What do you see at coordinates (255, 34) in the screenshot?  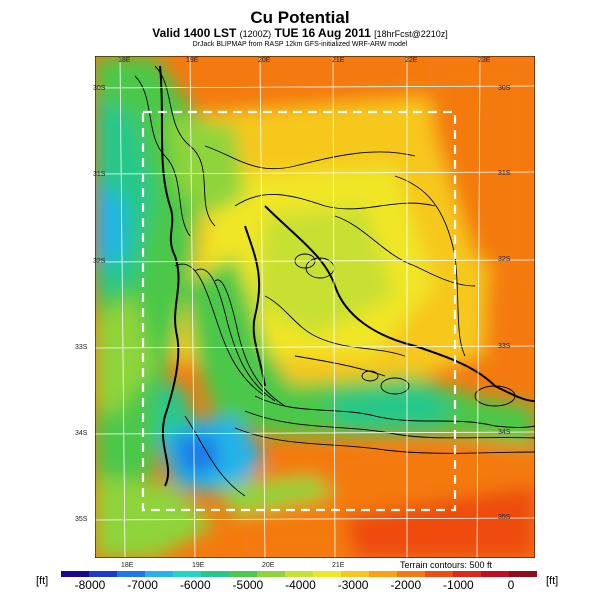 I see `utc-time: (1200Z)` at bounding box center [255, 34].